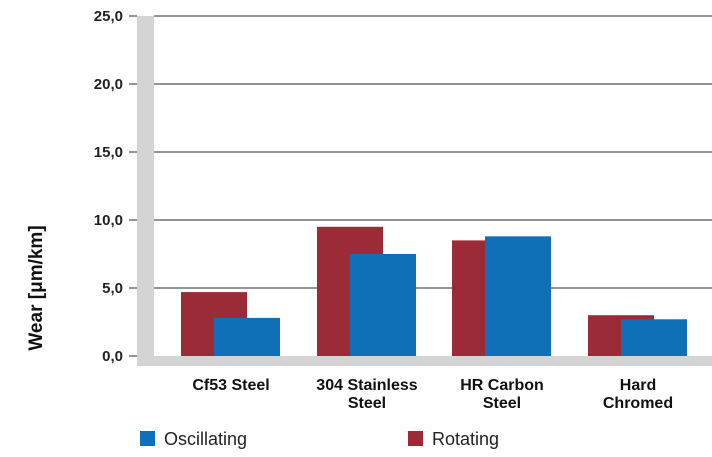  Describe the element at coordinates (112, 356) in the screenshot. I see `y-tick-label: 0,0` at that location.